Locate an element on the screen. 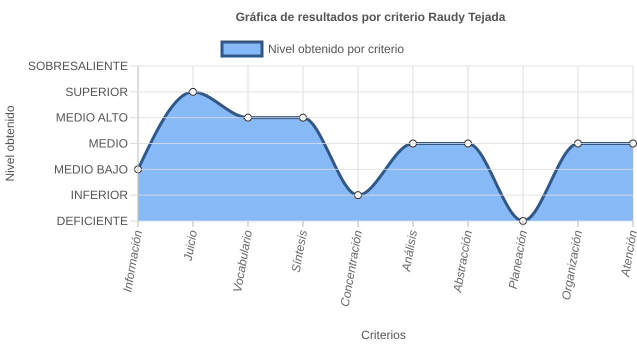 The height and width of the screenshot is (348, 637). x-tick-label: Análisis is located at coordinates (409, 251).